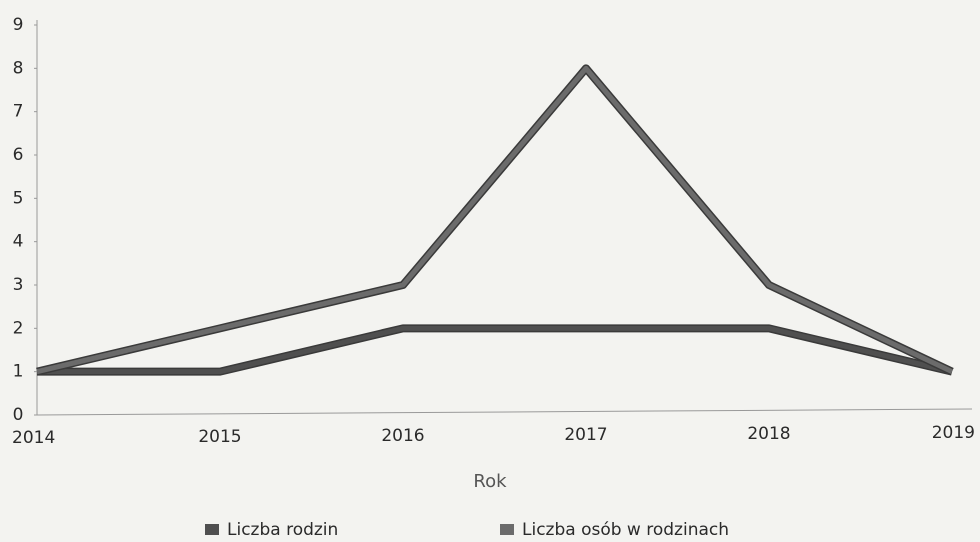 The image size is (980, 542). I want to click on series-line, so click(495, 350).